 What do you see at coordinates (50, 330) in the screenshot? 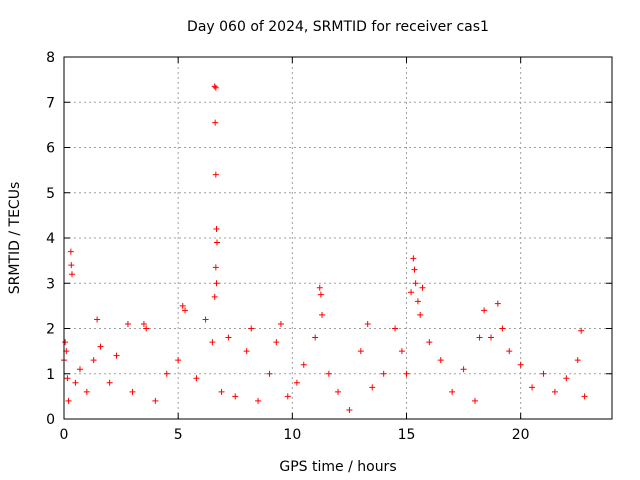
I see `y-tick-label: 2` at bounding box center [50, 330].